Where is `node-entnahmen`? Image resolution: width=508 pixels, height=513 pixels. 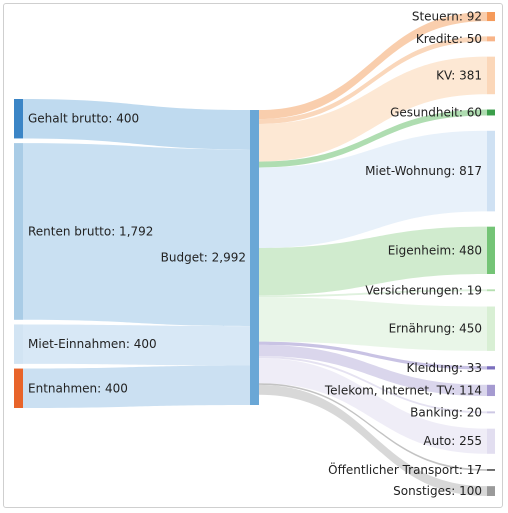
node-entnahmen is located at coordinates (18, 388).